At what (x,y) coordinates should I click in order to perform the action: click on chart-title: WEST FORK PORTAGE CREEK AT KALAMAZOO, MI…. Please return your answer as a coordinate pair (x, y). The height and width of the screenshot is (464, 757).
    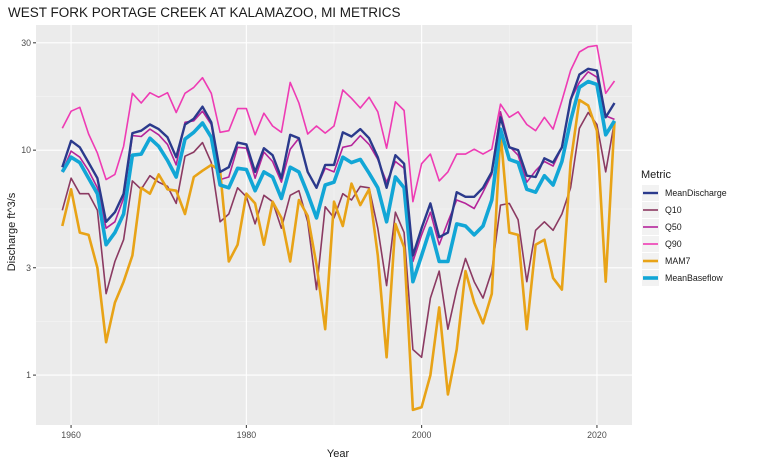
    Looking at the image, I should click on (204, 12).